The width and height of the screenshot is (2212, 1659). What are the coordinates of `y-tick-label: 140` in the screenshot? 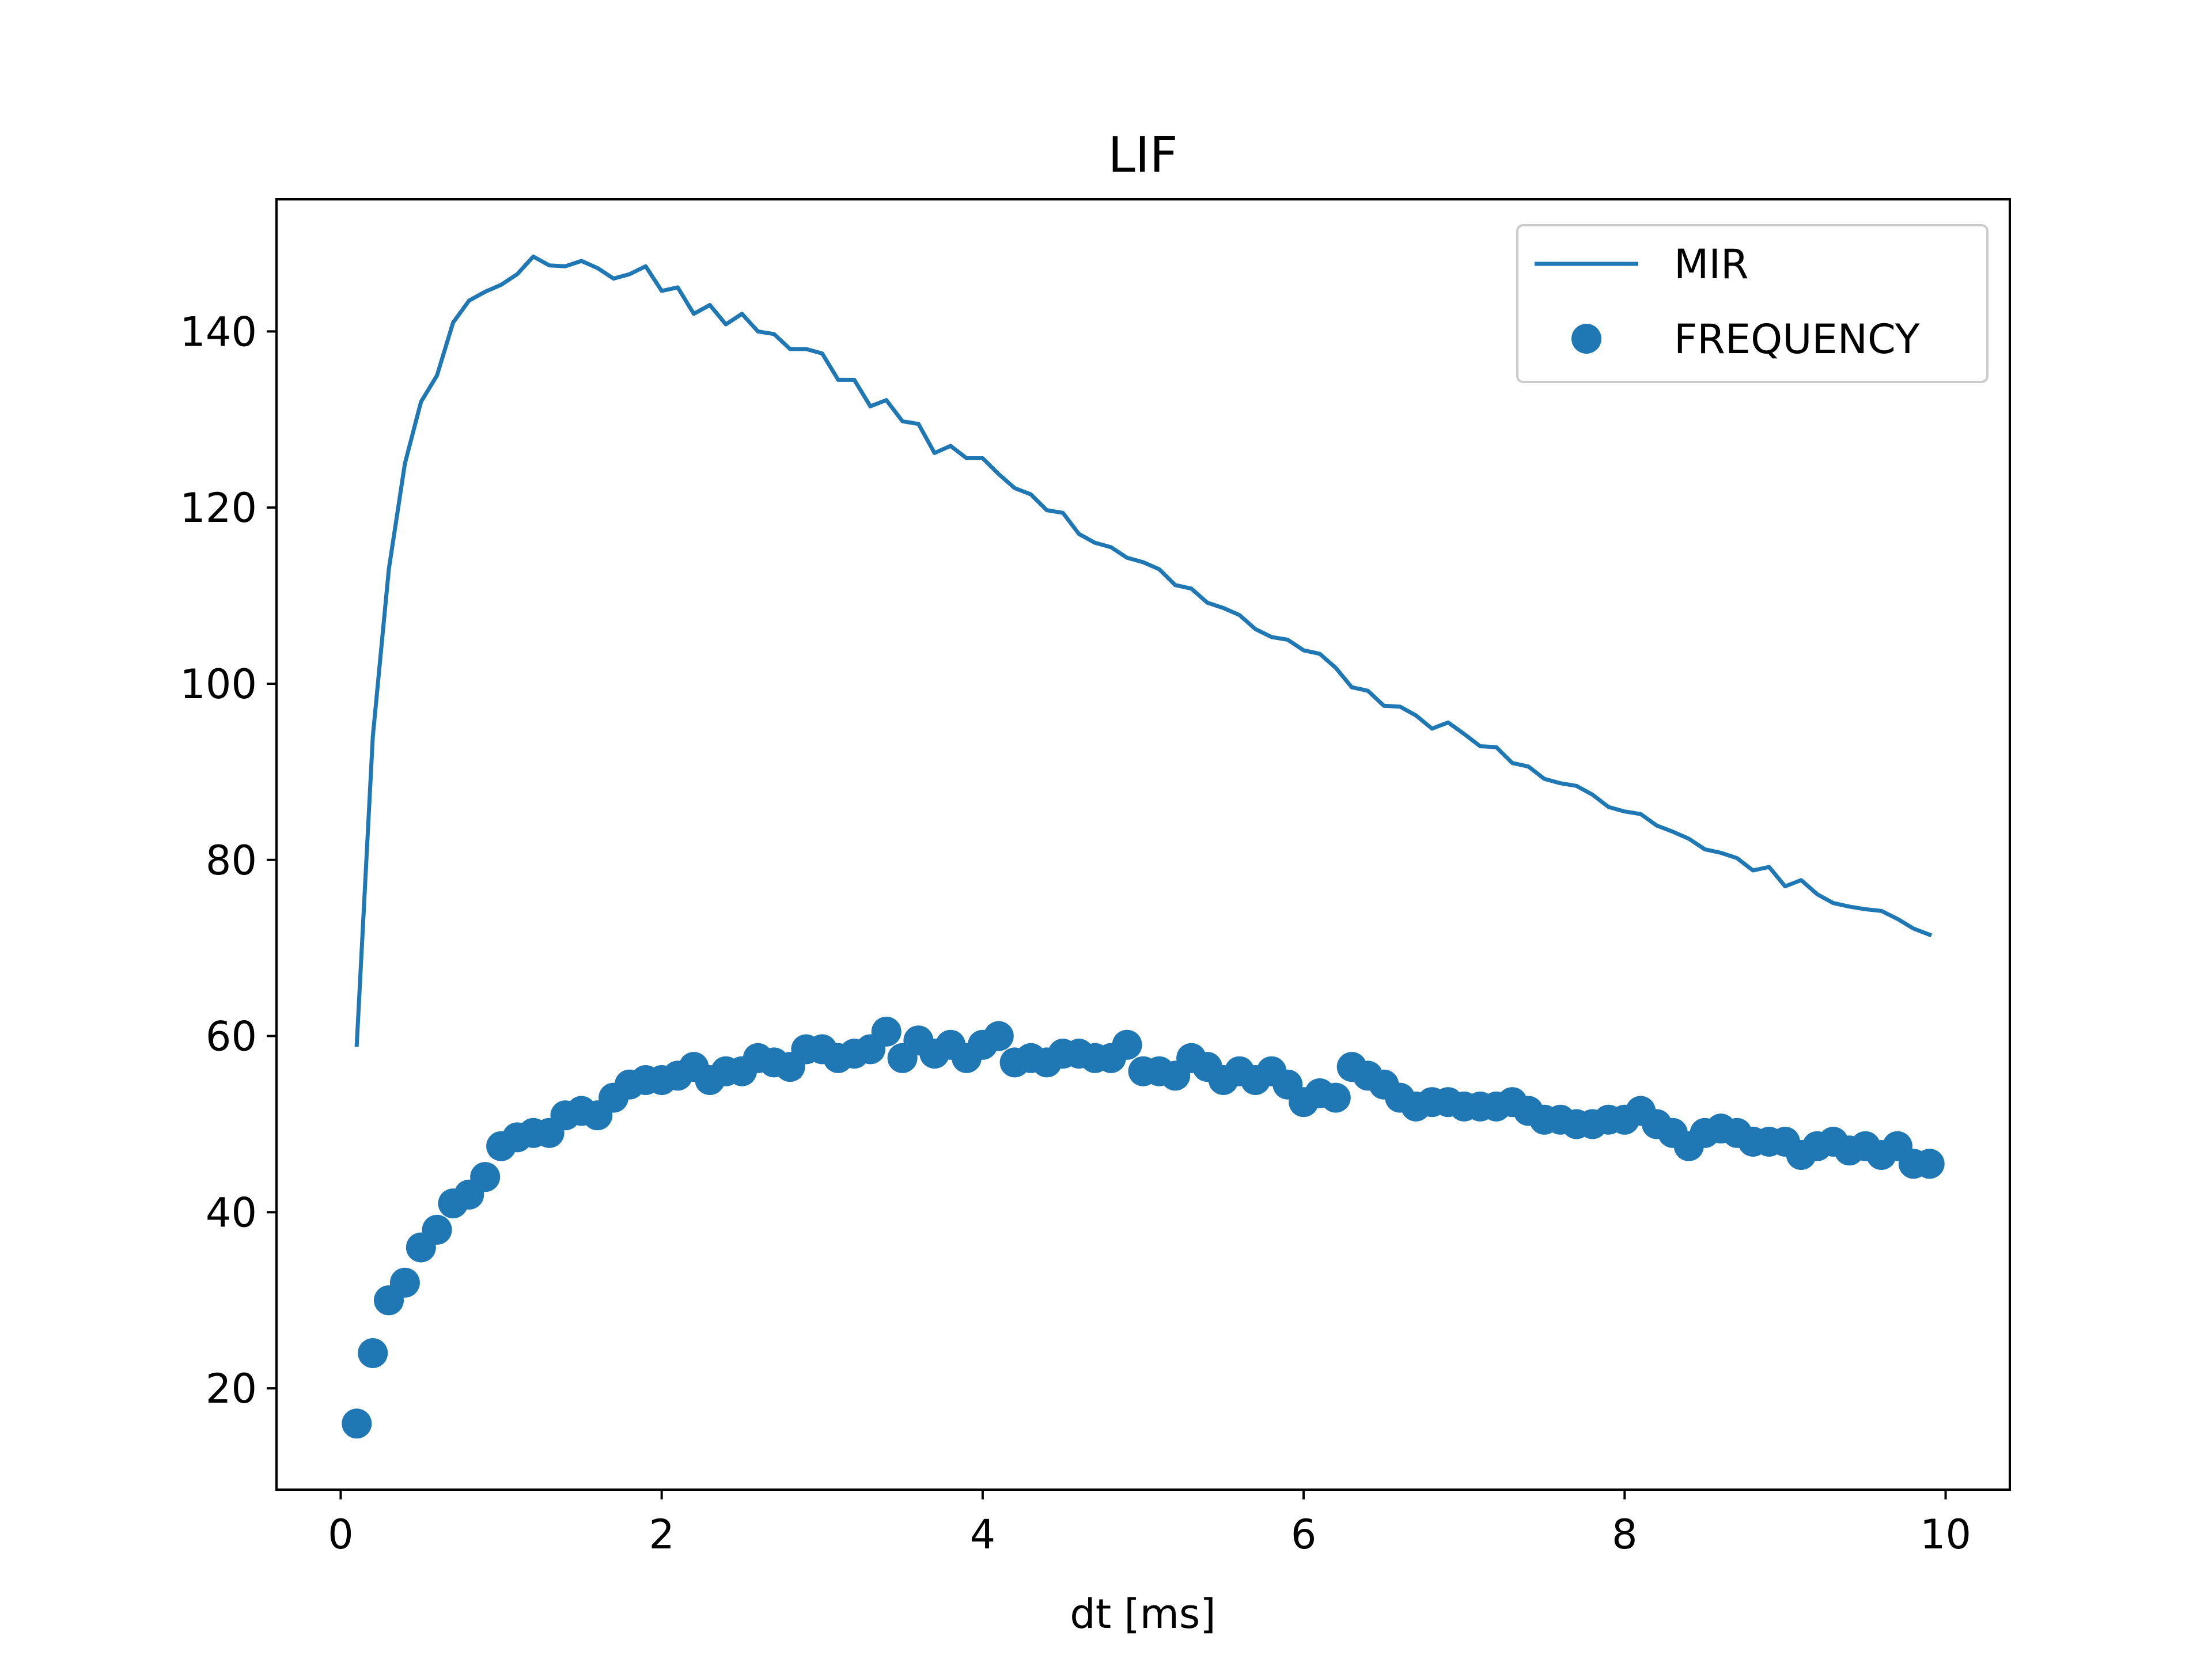 It's located at (218, 331).